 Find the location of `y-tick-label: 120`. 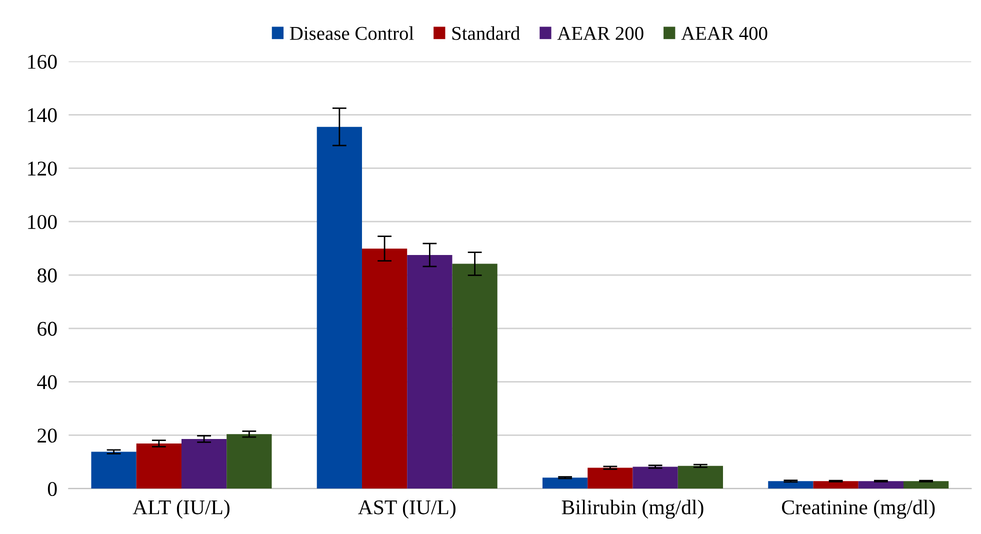

y-tick-label: 120 is located at coordinates (42, 169).